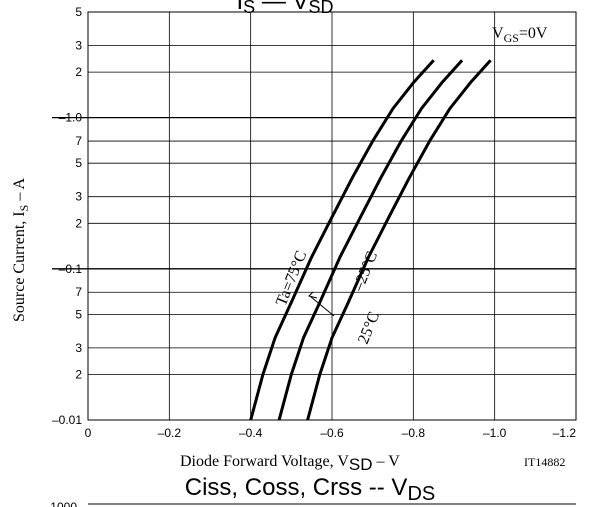  What do you see at coordinates (88, 433) in the screenshot?
I see `x-tick-label: 0` at bounding box center [88, 433].